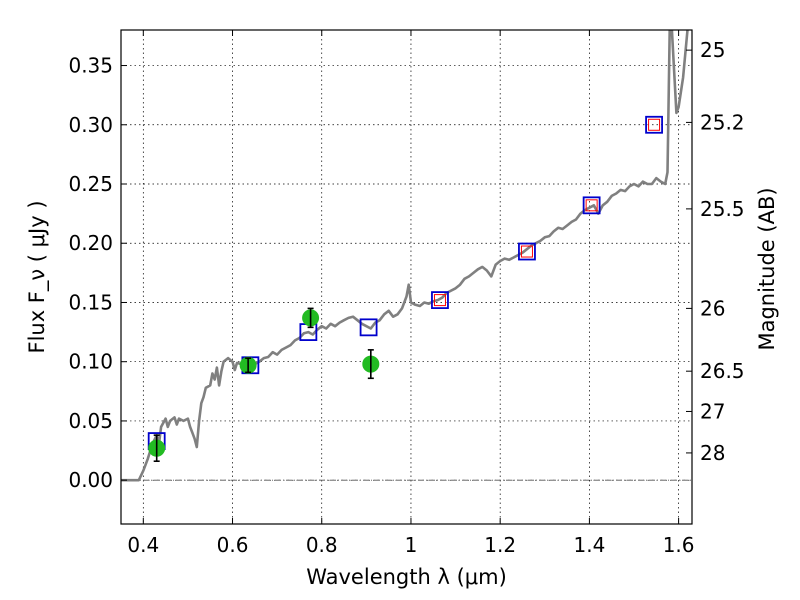 Image resolution: width=800 pixels, height=600 pixels. Describe the element at coordinates (406, 577) in the screenshot. I see `x-axis-label: Wavelength λ (μm)` at that location.